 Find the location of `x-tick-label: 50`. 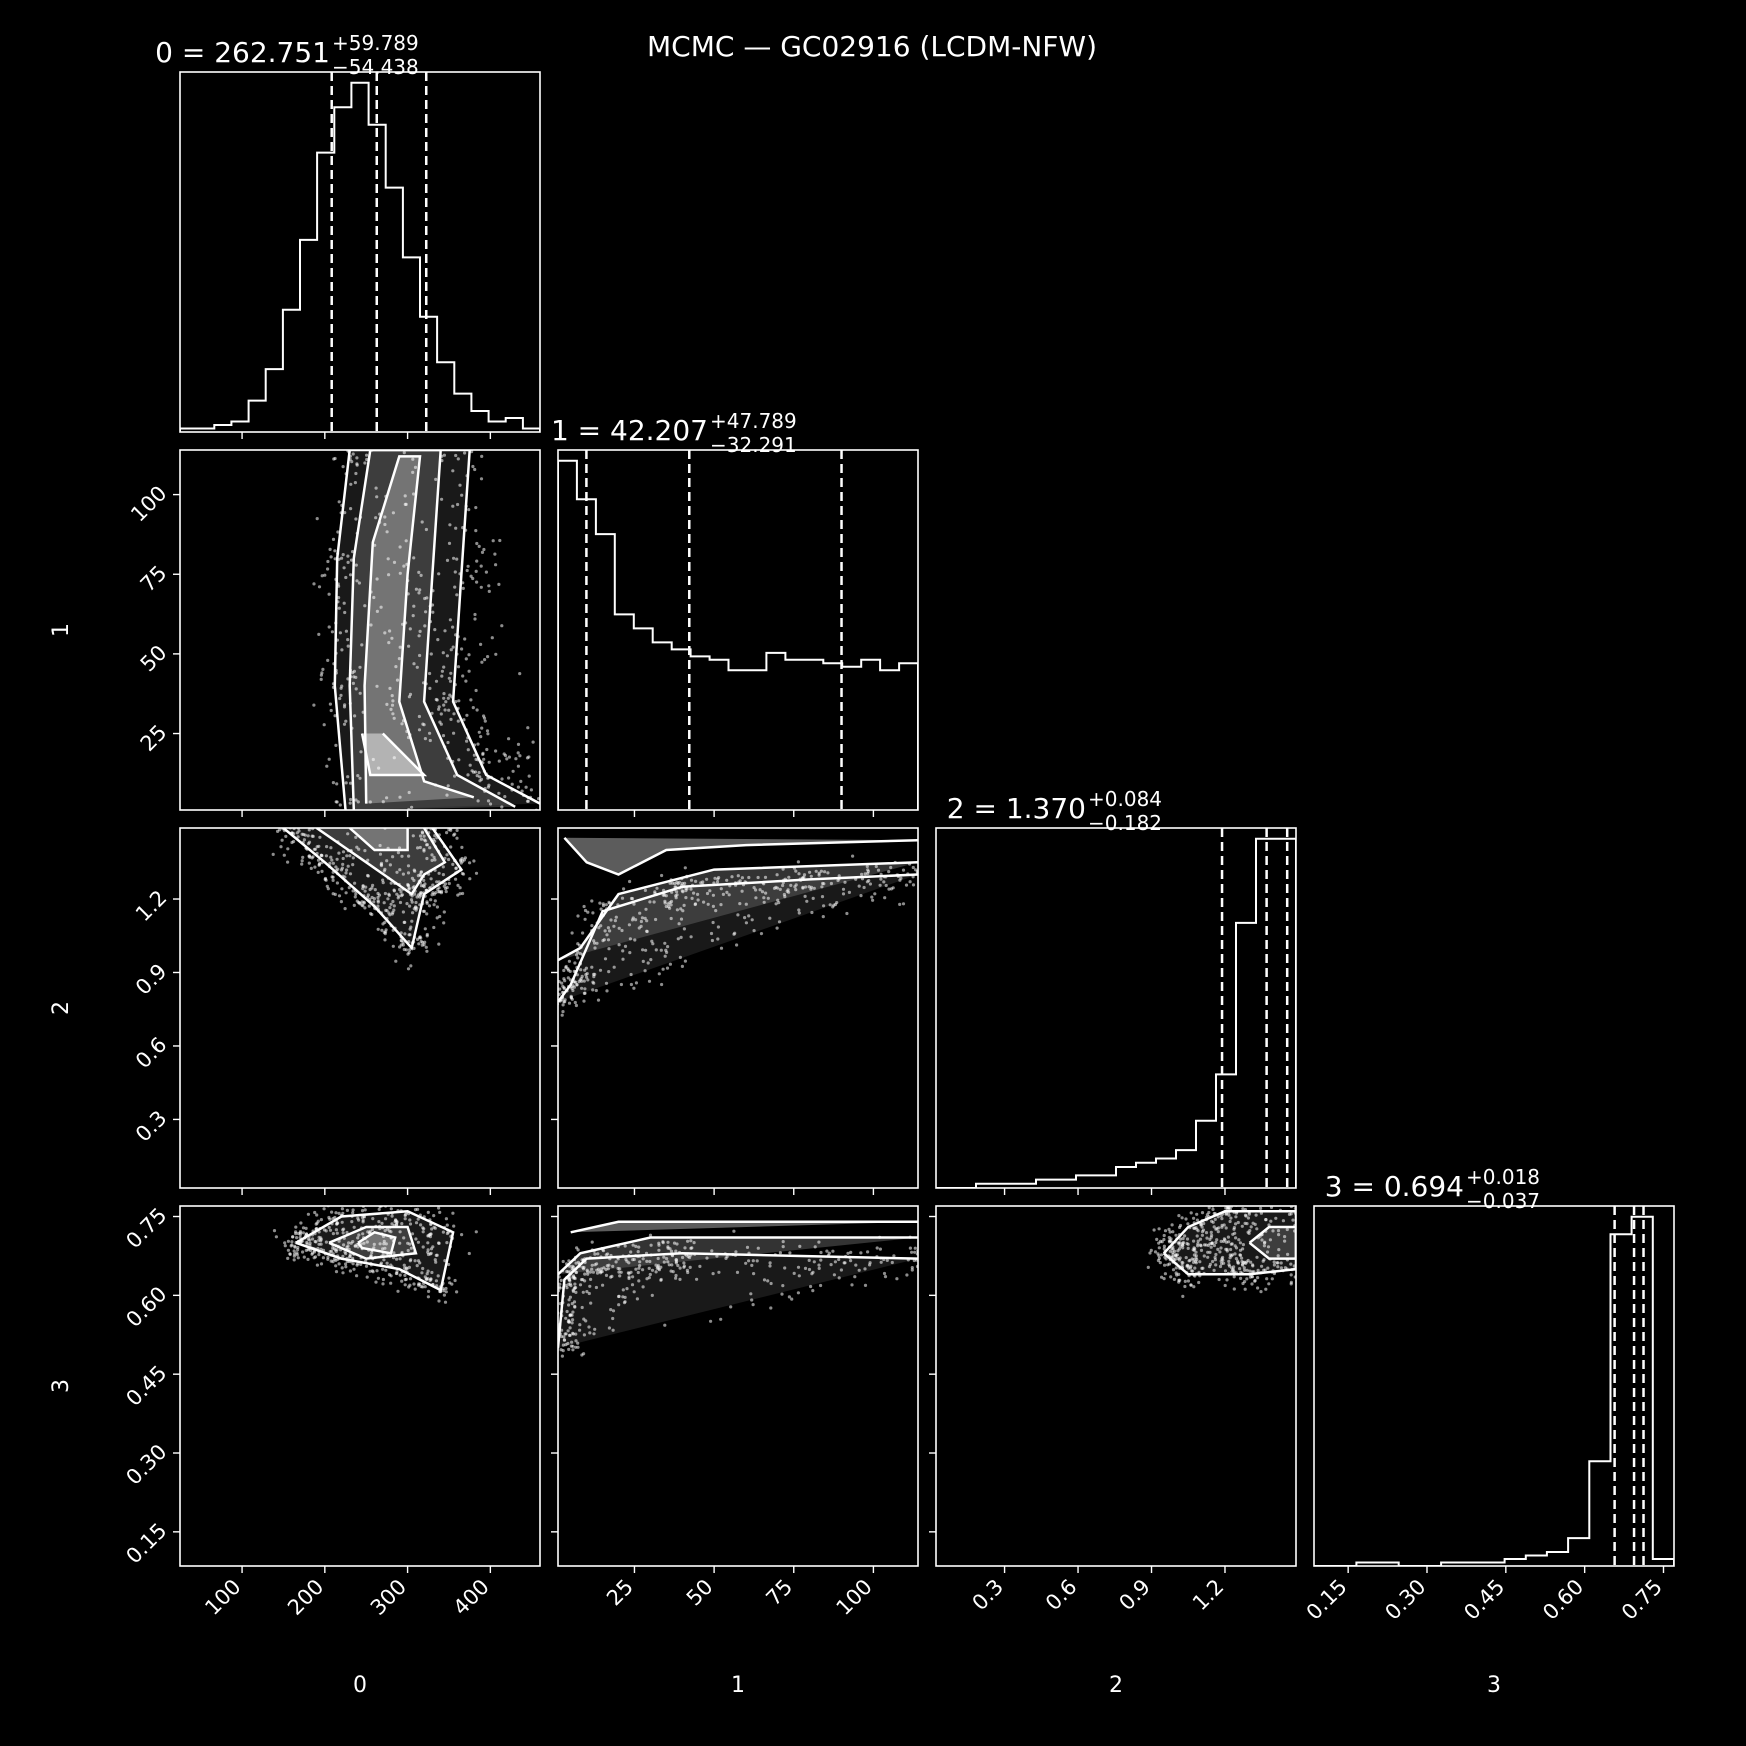

x-tick-label: 50 is located at coordinates (700, 1593).